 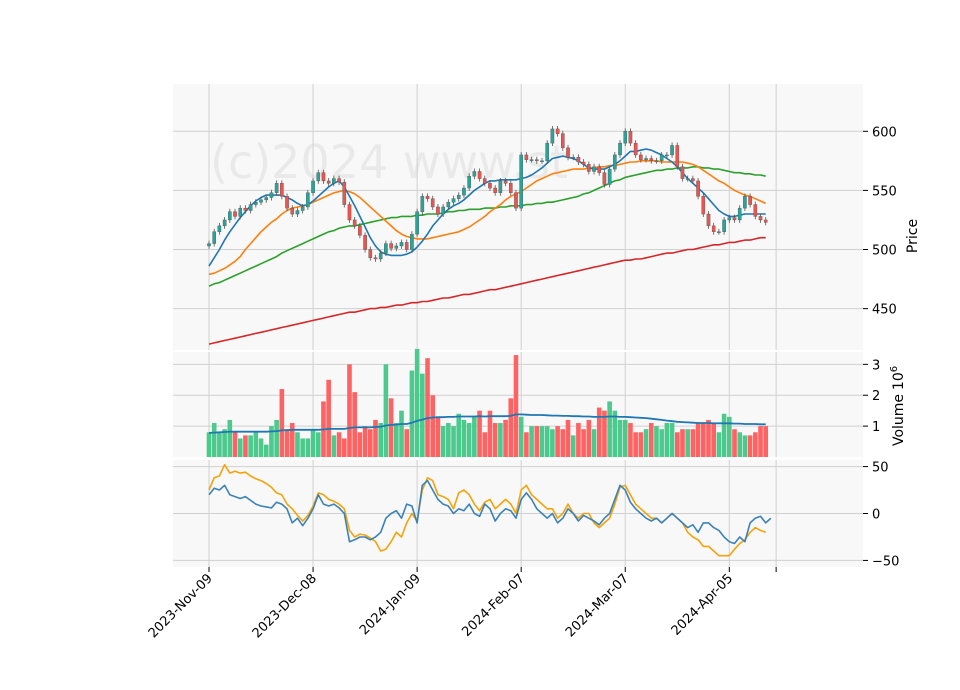 I want to click on volume-ma-line, so click(x=487, y=423).